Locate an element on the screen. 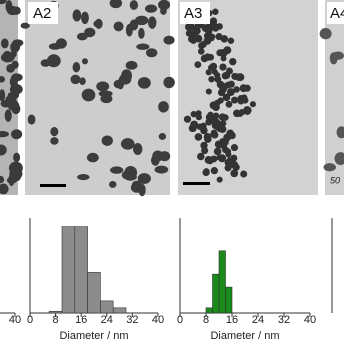  scale-text: 50 is located at coordinates (335, 180).